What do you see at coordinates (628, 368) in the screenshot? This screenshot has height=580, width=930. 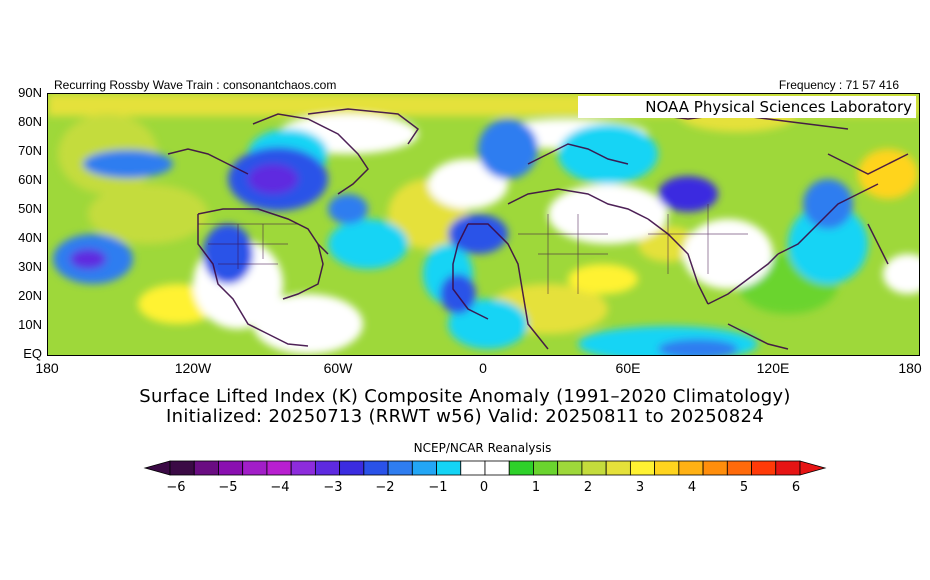 I see `x-tick-label: 60E` at bounding box center [628, 368].